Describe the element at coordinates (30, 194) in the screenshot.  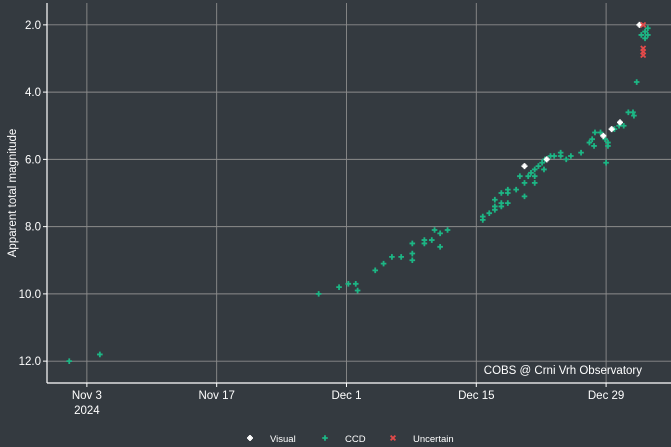
I see `y-tick-labels: 2.0 4.0 6.0 8.0 10.0 12.0` at that location.